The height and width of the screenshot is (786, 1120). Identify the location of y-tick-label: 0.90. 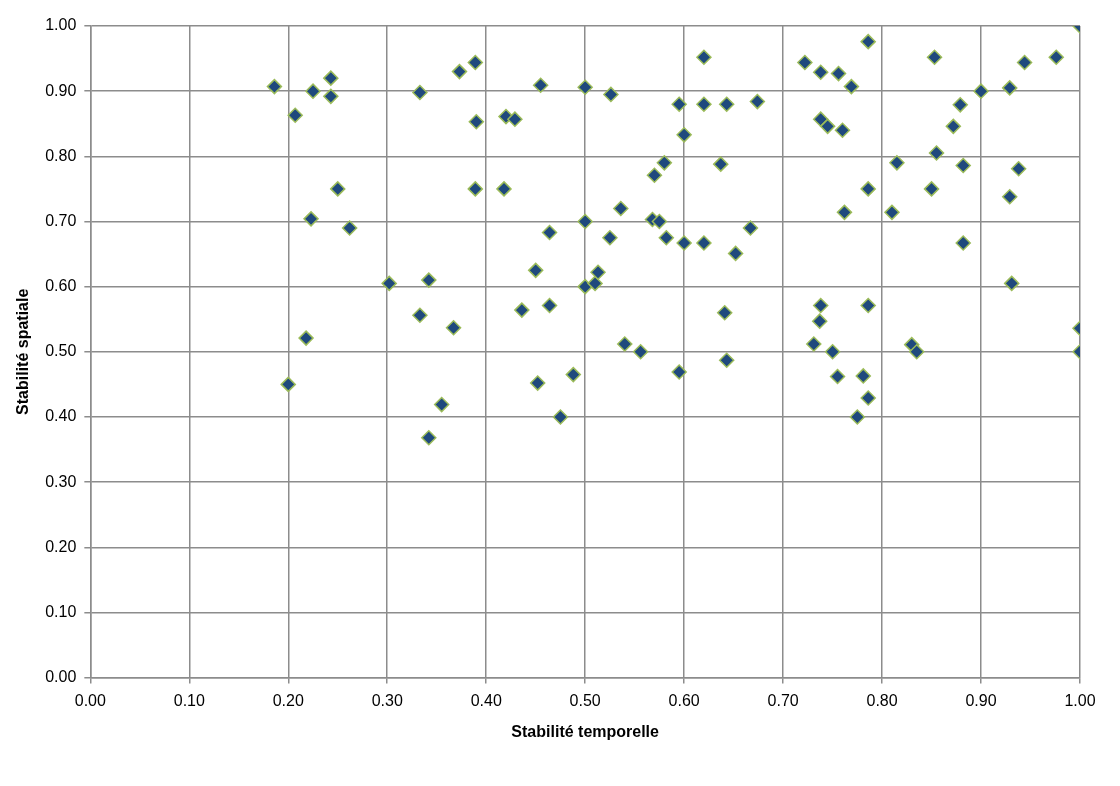
(61, 90).